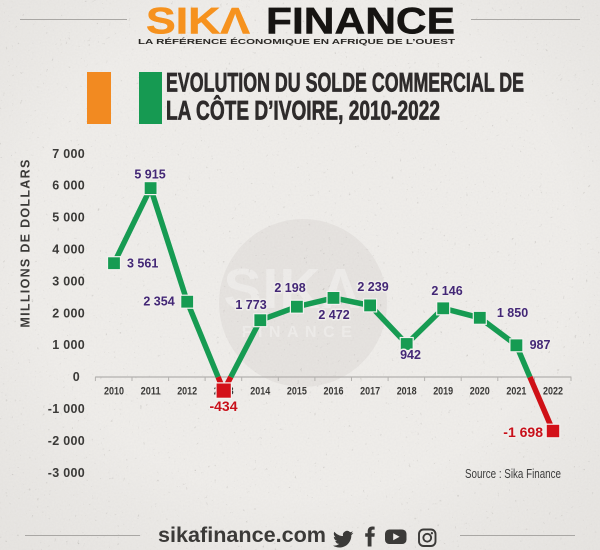 The image size is (600, 550). I want to click on svg-text: 2017, so click(370, 392).